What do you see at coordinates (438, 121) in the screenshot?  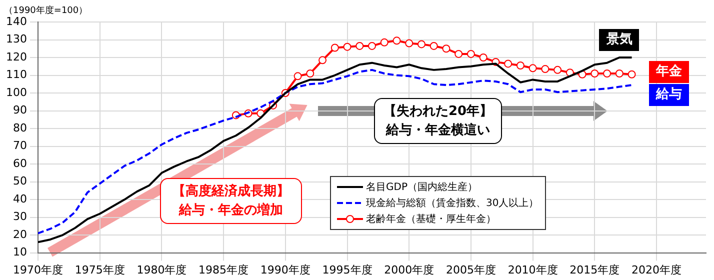 I see `annotation: 【失われた20年】給与・年金横這い` at bounding box center [438, 121].